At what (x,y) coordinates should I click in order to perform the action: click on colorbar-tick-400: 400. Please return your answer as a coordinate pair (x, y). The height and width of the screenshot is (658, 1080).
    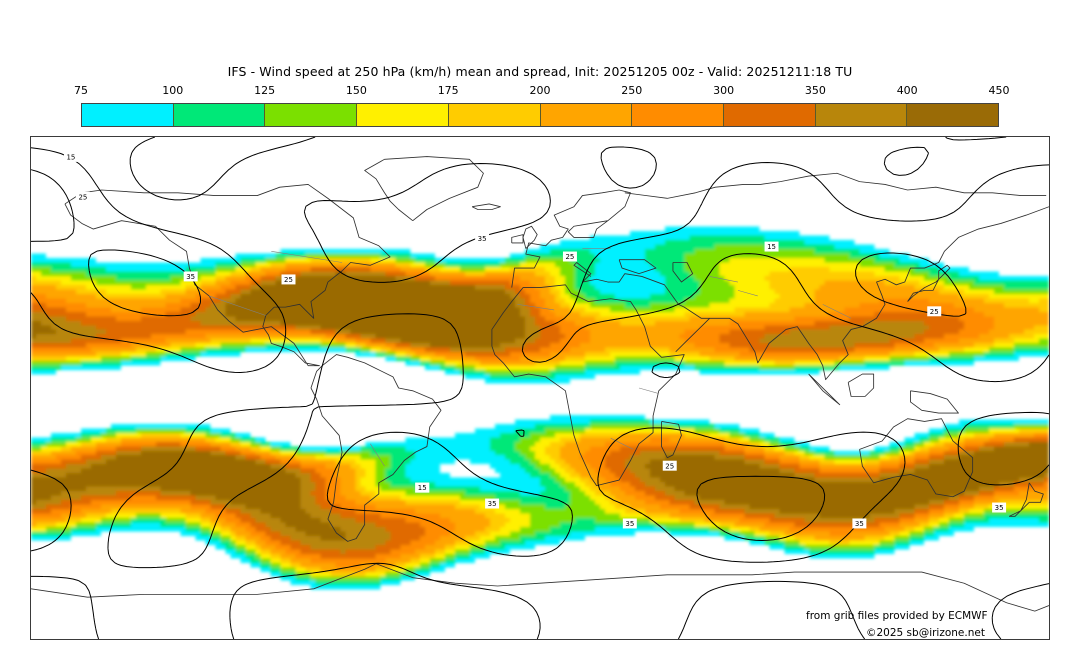
    Looking at the image, I should click on (907, 90).